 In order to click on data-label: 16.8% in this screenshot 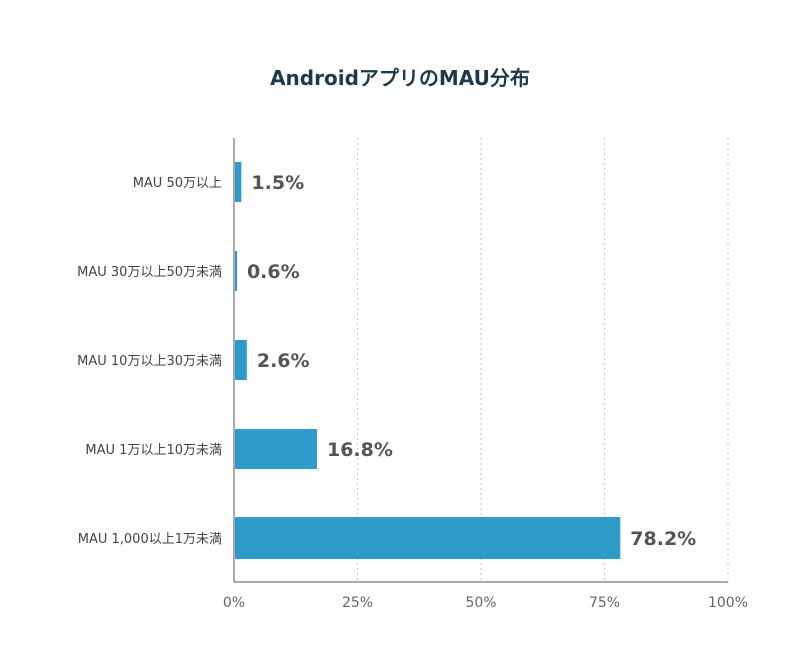, I will do `click(360, 450)`.